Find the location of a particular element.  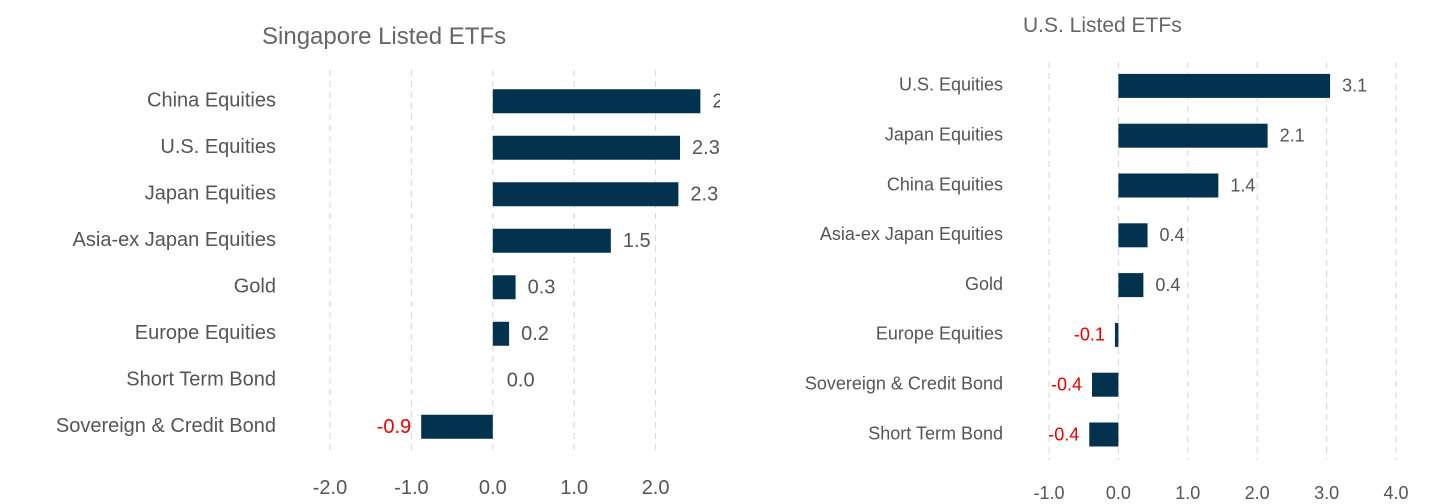

data-label: 0.2 is located at coordinates (535, 334).